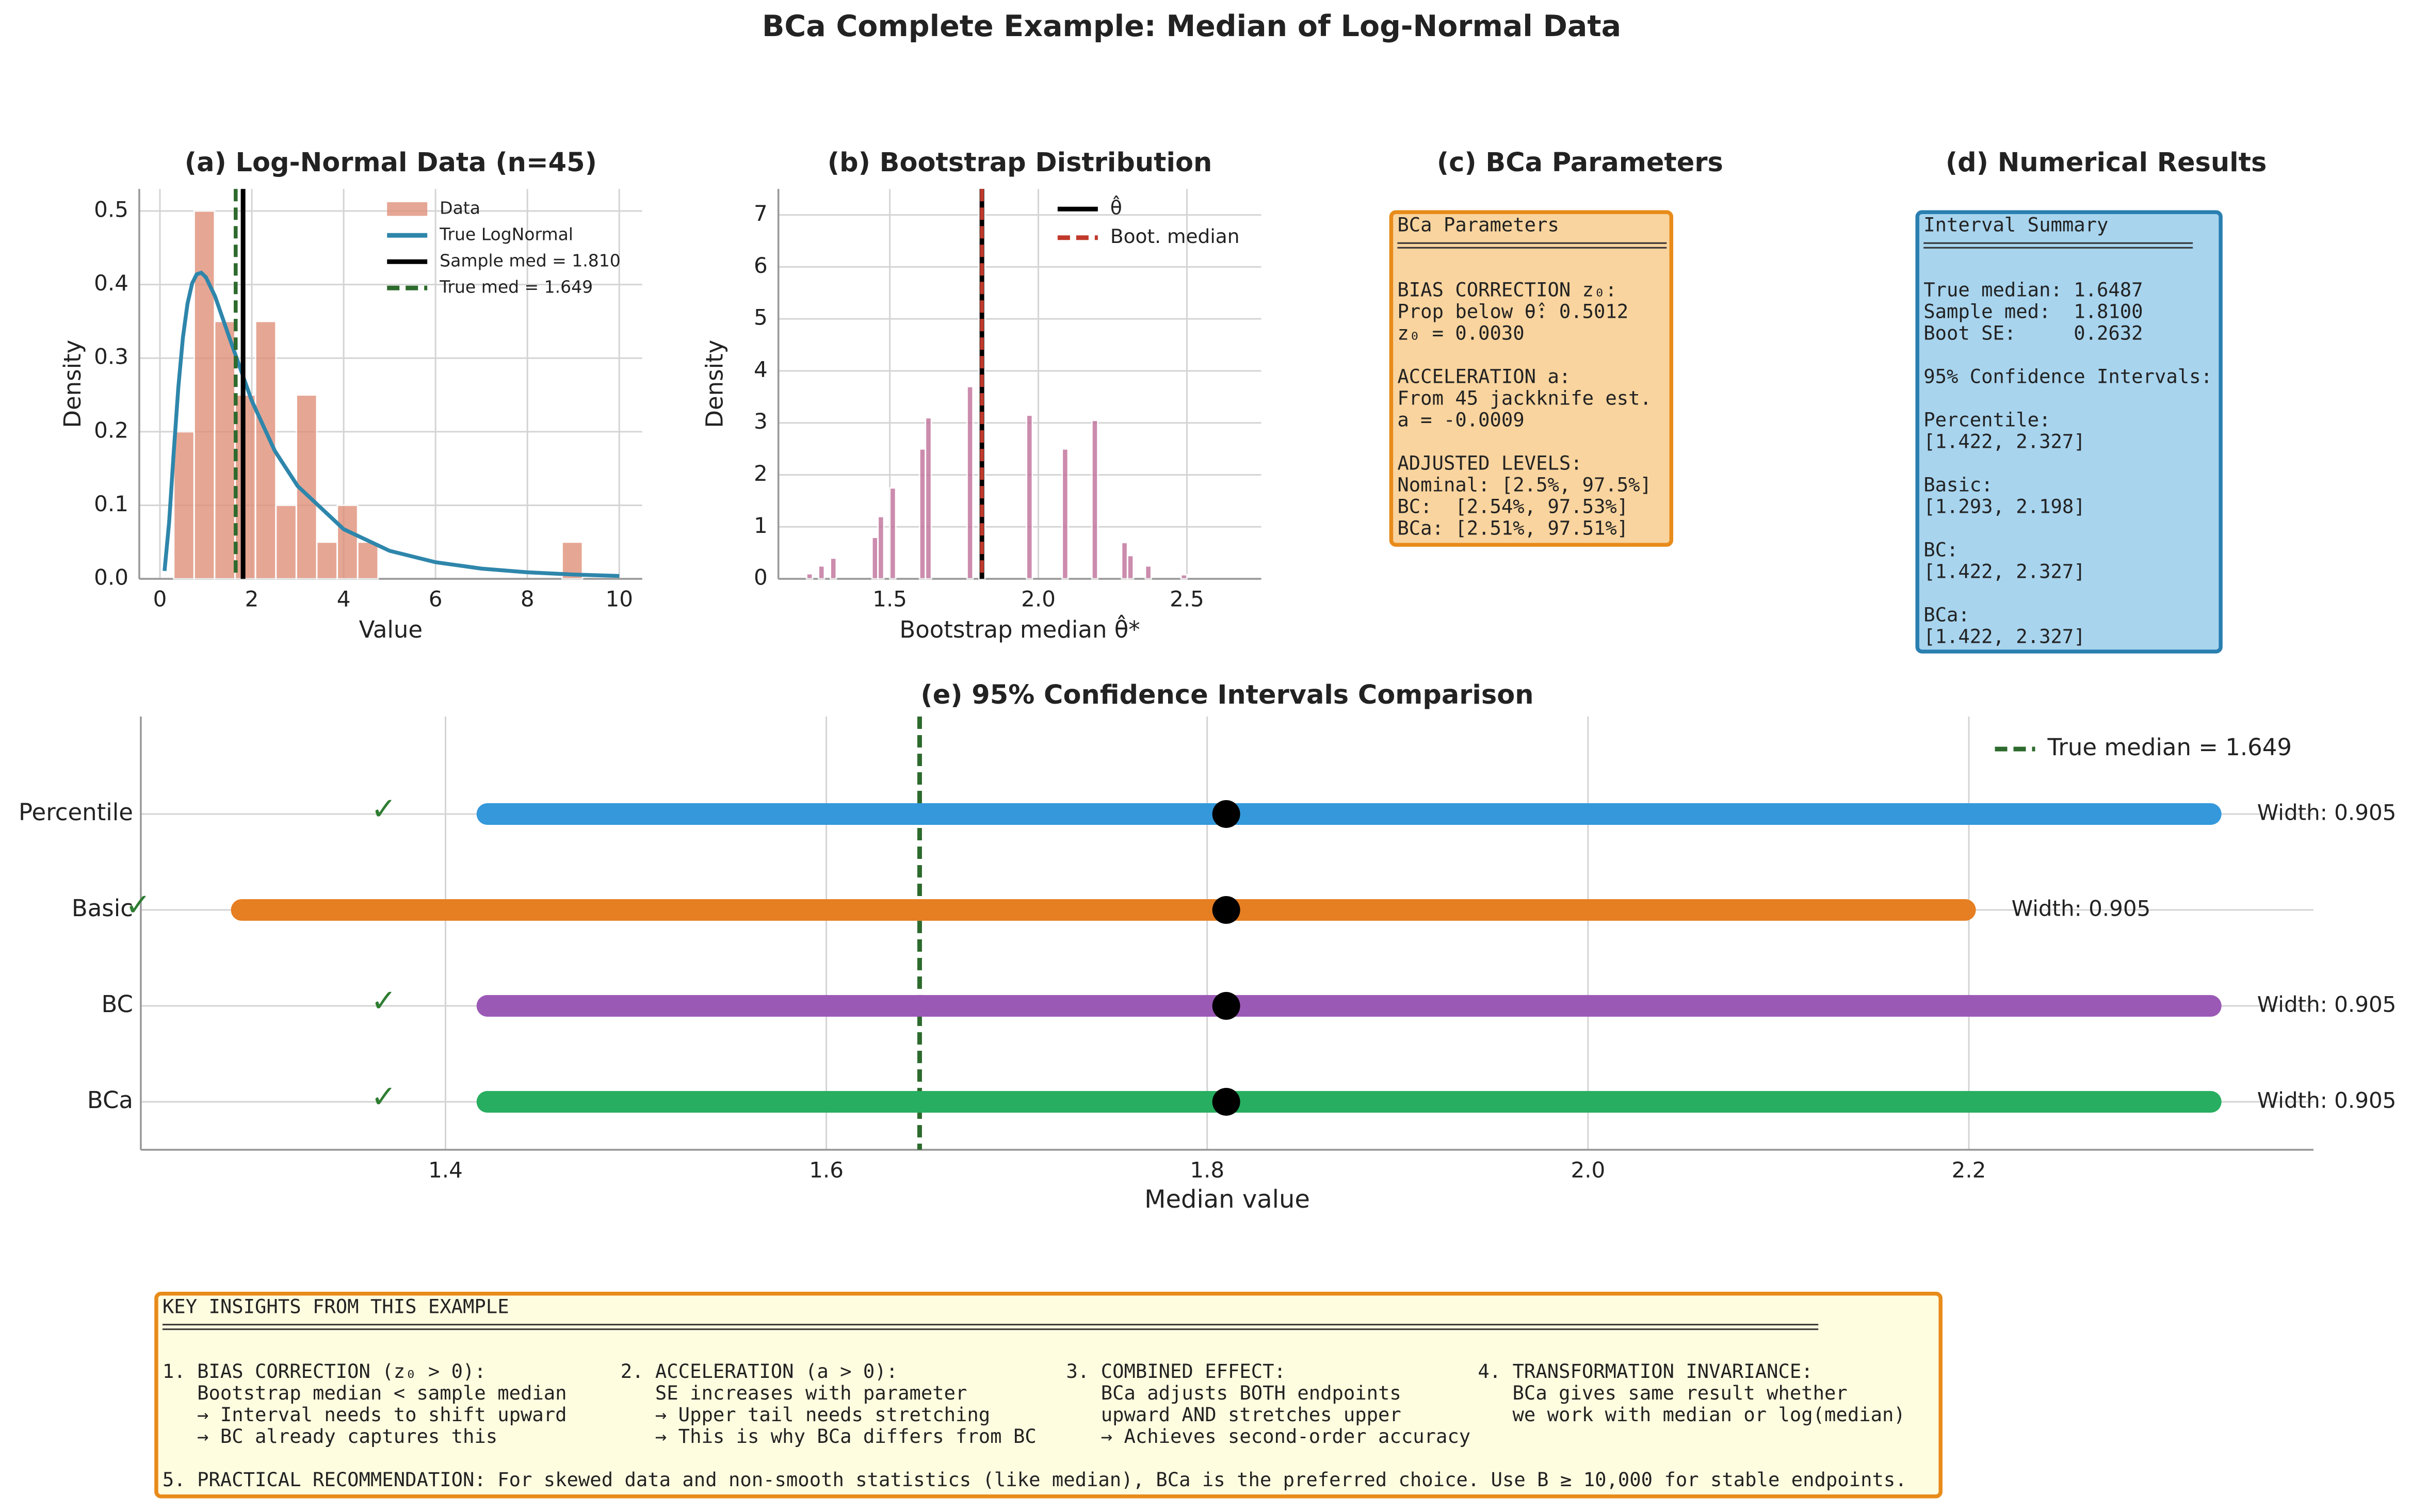 This screenshot has height=1512, width=2411. What do you see at coordinates (761, 421) in the screenshot?
I see `y-tick-label: 3` at bounding box center [761, 421].